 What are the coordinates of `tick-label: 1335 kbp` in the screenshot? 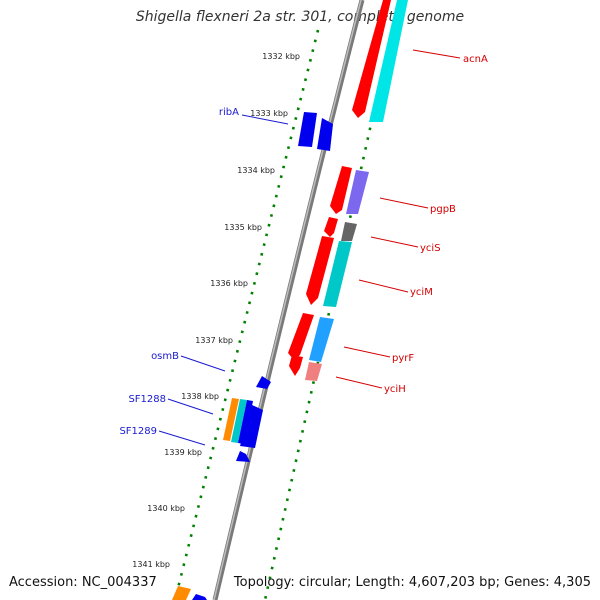 It's located at (243, 227).